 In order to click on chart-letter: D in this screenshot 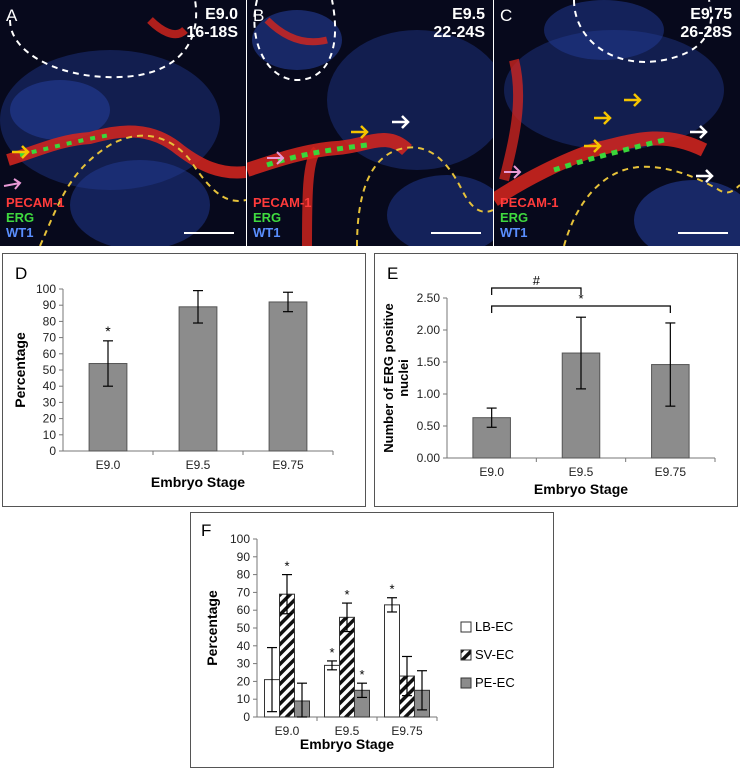, I will do `click(21, 273)`.